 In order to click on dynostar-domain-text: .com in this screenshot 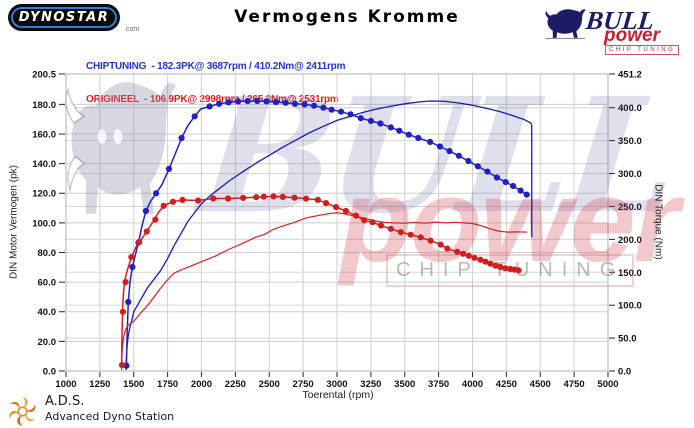, I will do `click(132, 29)`.